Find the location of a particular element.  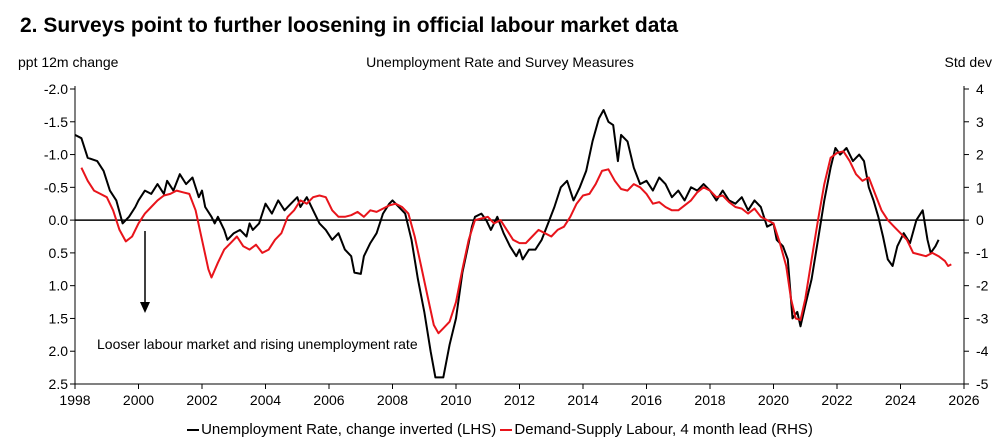

legend-item-demand-supply: Demand-Supply Labour, 4 month lead (RHS) is located at coordinates (656, 429).